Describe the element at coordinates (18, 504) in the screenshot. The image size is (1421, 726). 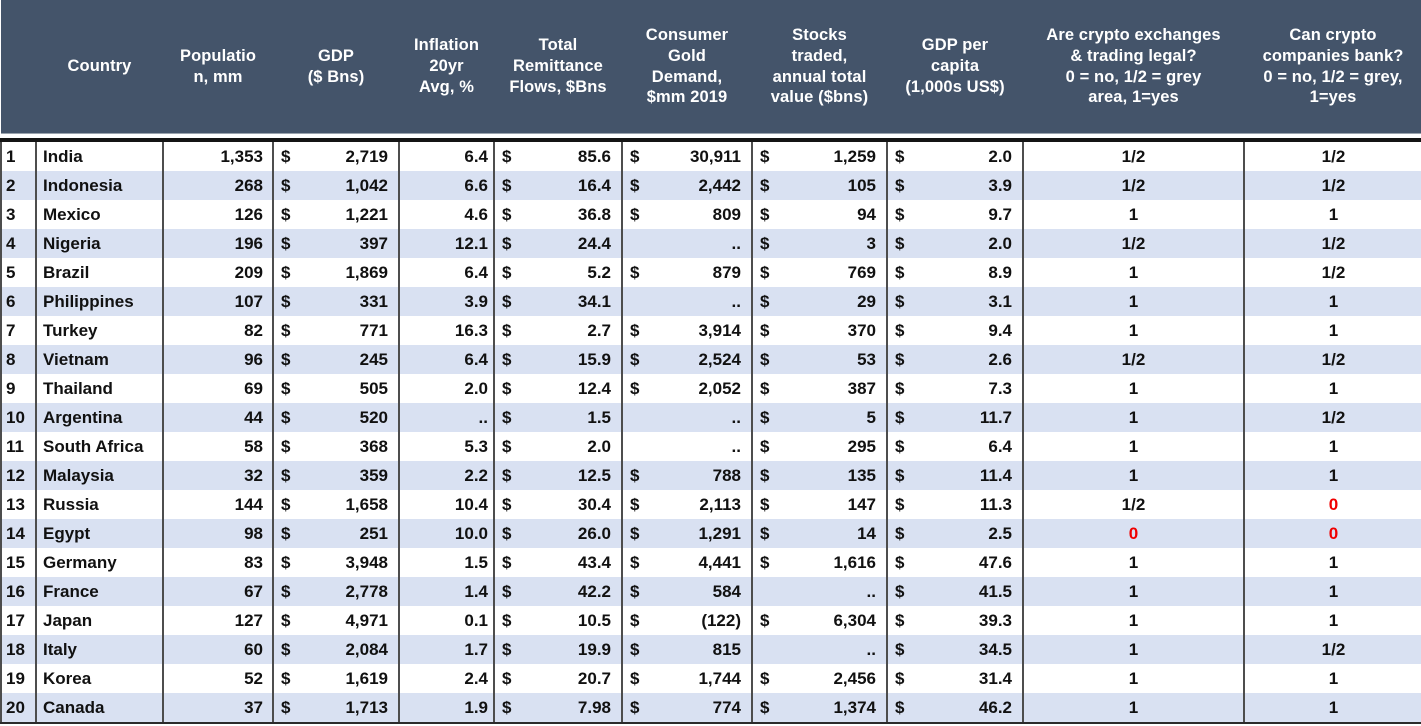
I see `row-number-cell: 13` at that location.